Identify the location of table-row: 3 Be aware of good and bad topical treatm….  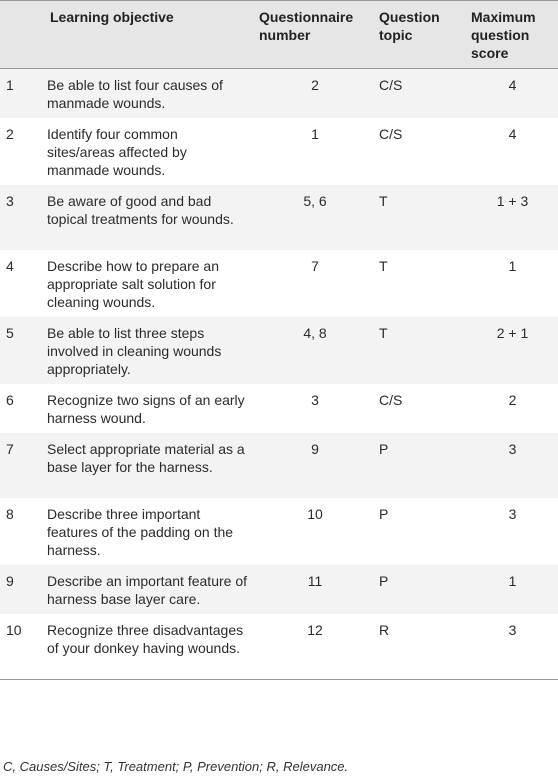
(279, 217).